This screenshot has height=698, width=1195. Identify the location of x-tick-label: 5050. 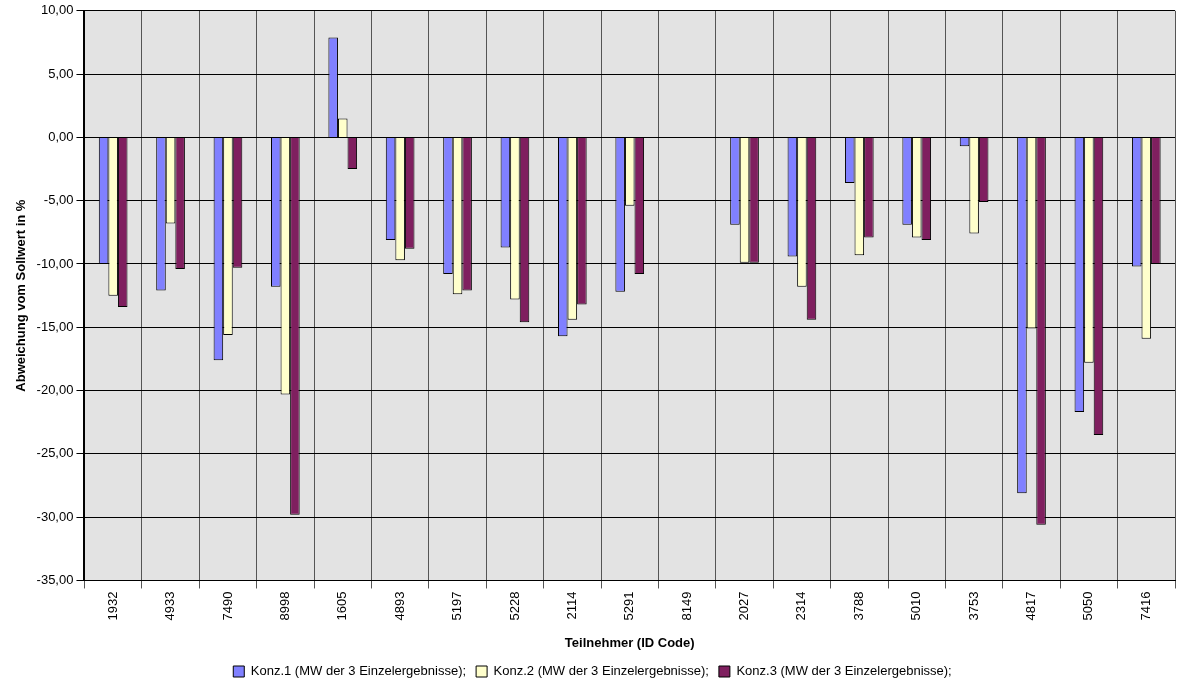
(1088, 606).